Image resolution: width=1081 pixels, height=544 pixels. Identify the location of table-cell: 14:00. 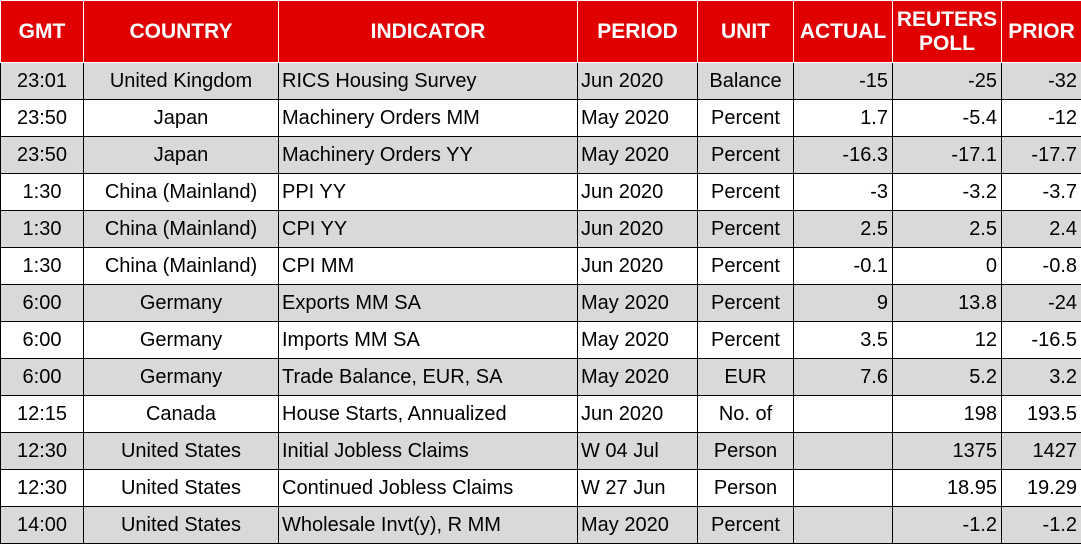
(42, 525).